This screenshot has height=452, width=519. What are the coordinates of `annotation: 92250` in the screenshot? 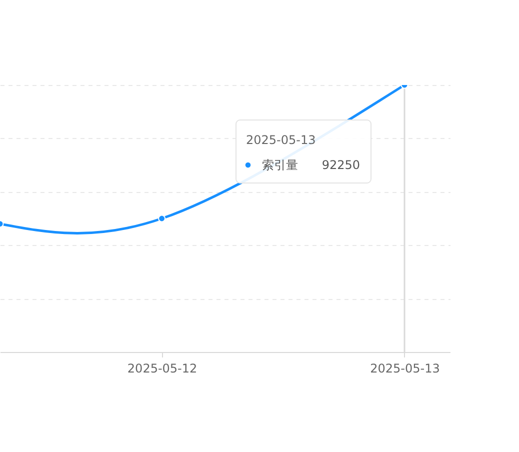 It's located at (341, 165).